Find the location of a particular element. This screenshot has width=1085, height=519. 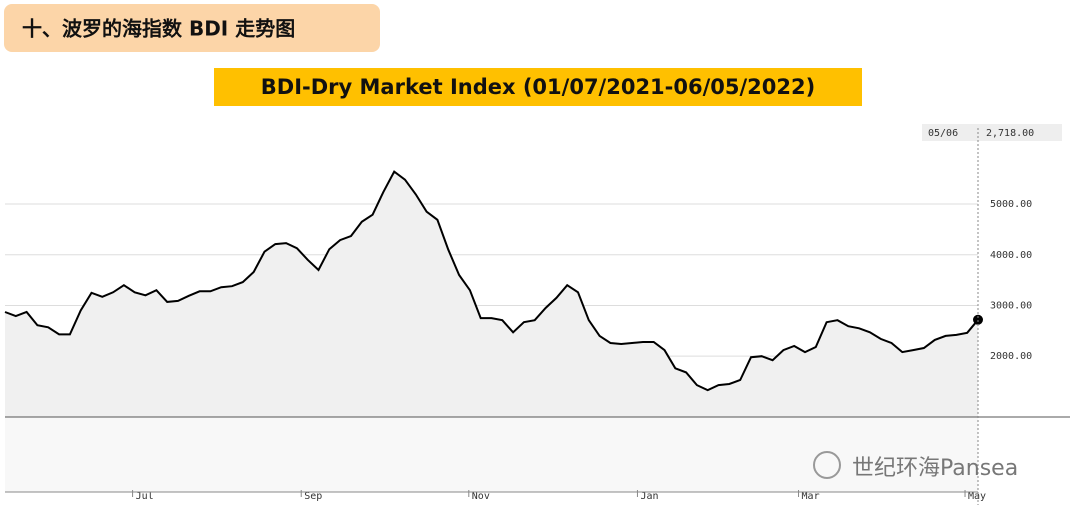

y-tick-label: 2000.00 is located at coordinates (1011, 356).